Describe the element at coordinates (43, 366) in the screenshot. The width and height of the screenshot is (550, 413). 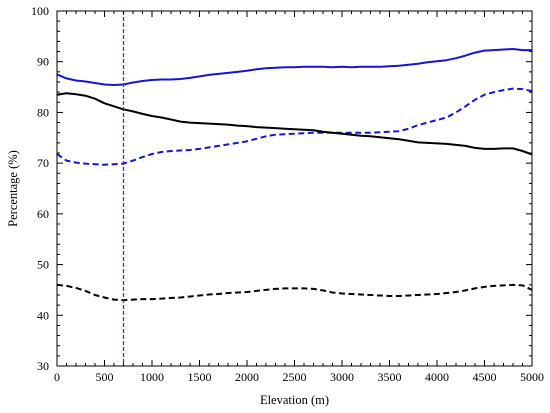
I see `y-tick-label: 30` at that location.